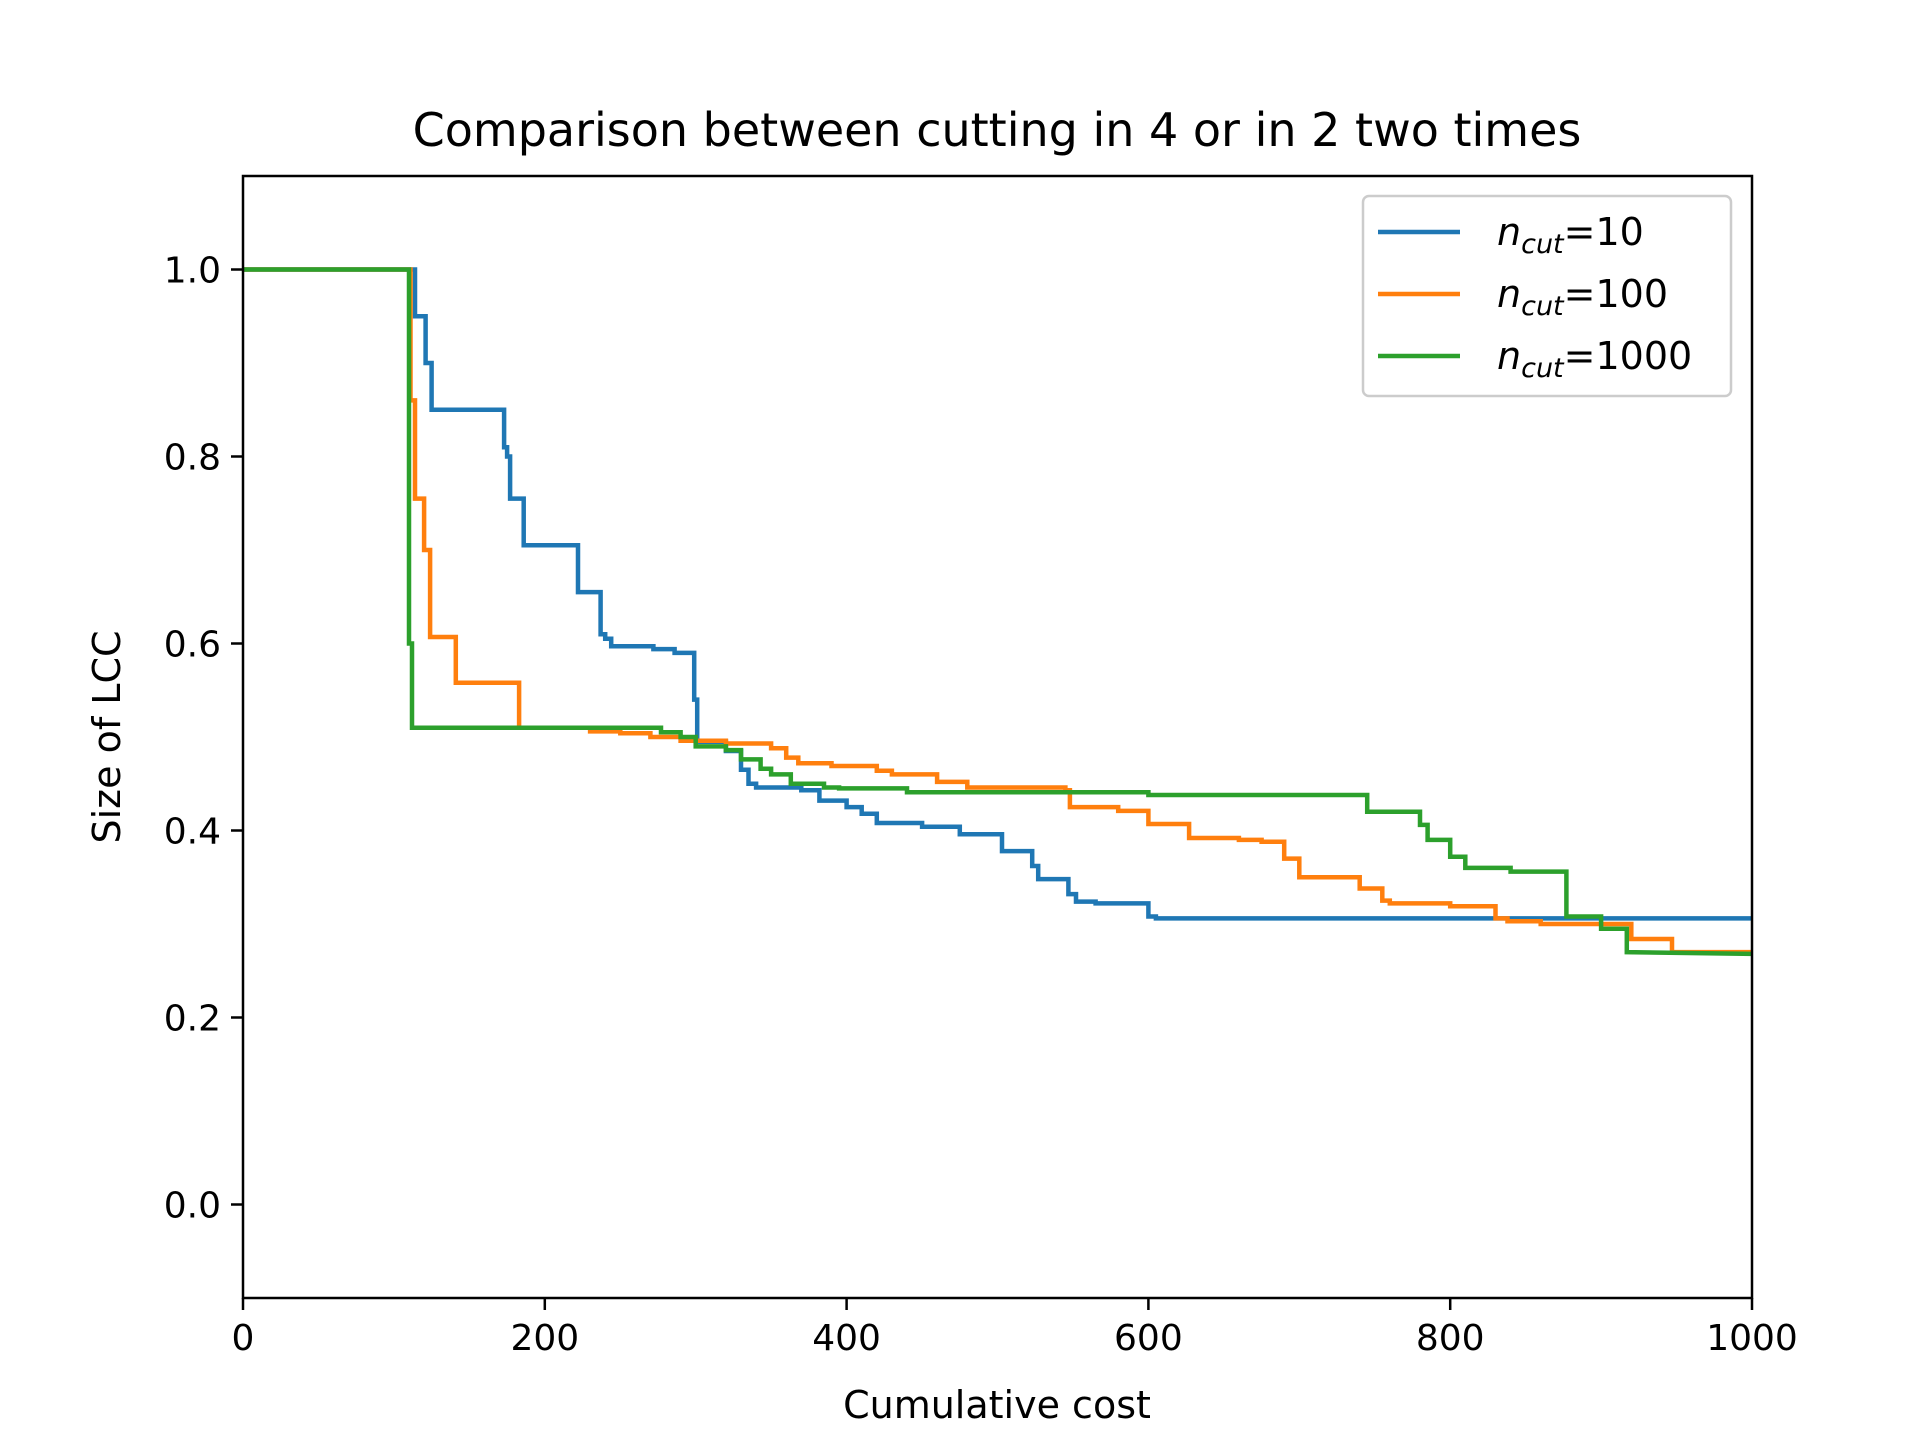 The height and width of the screenshot is (1440, 1920). I want to click on y-axis-label: Size of LCC, so click(107, 736).